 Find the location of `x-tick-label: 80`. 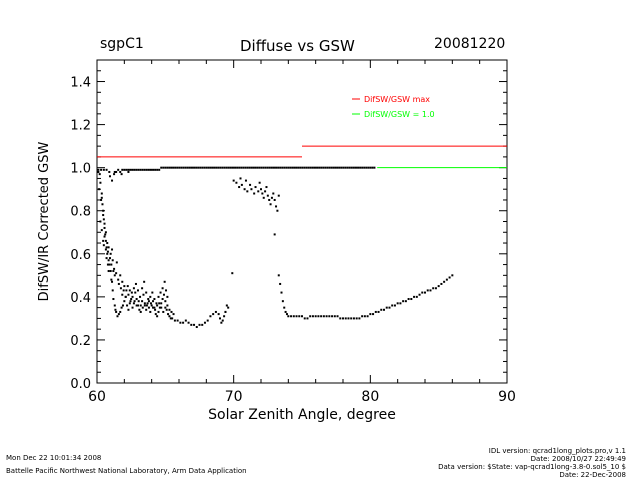

x-tick-label: 80 is located at coordinates (370, 397).